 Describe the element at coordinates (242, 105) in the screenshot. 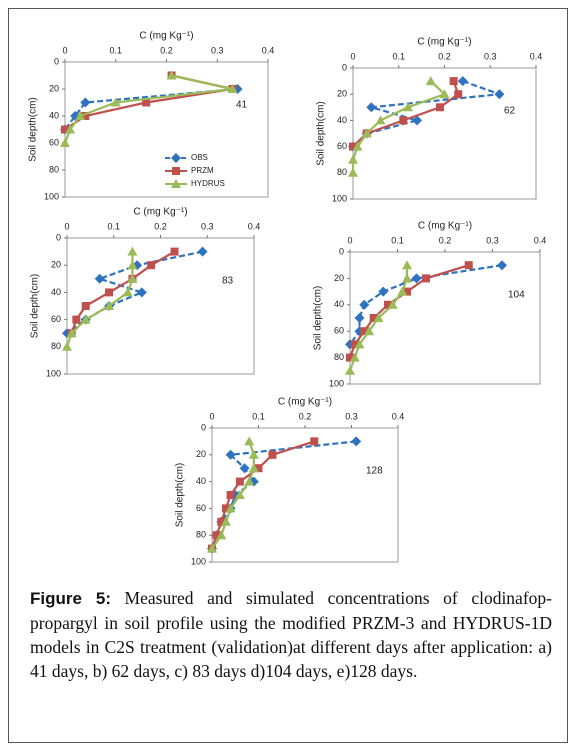

I see `annotation: 41` at that location.